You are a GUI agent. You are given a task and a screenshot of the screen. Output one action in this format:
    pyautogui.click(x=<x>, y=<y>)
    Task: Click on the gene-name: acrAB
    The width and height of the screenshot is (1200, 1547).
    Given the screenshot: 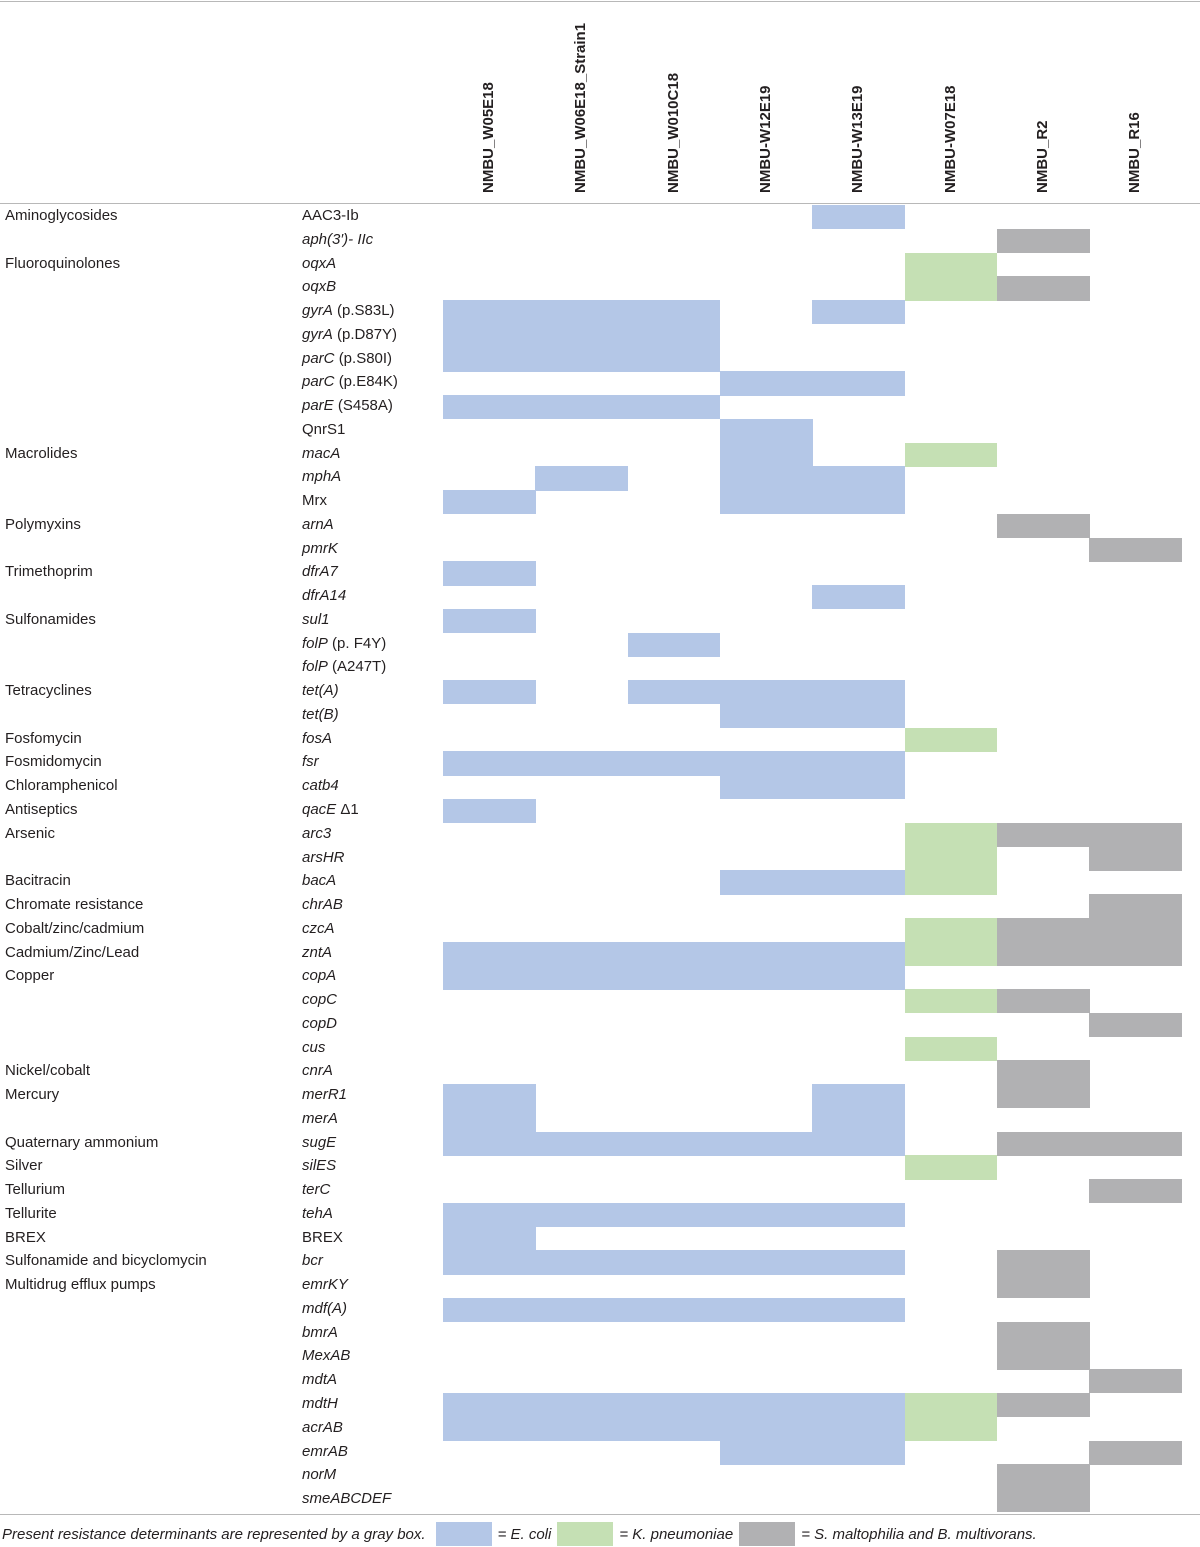 What is the action you would take?
    pyautogui.click(x=322, y=1427)
    